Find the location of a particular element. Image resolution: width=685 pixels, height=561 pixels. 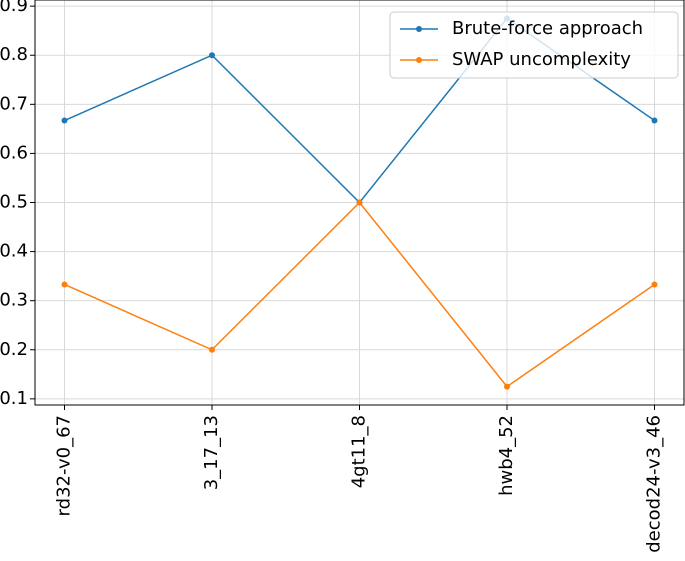

y-tick-label: 0.5 is located at coordinates (14, 202).